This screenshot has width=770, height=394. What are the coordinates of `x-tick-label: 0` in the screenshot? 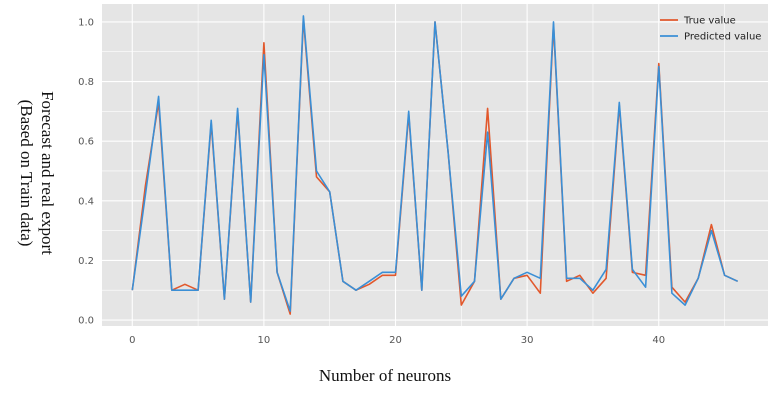 It's located at (132, 340).